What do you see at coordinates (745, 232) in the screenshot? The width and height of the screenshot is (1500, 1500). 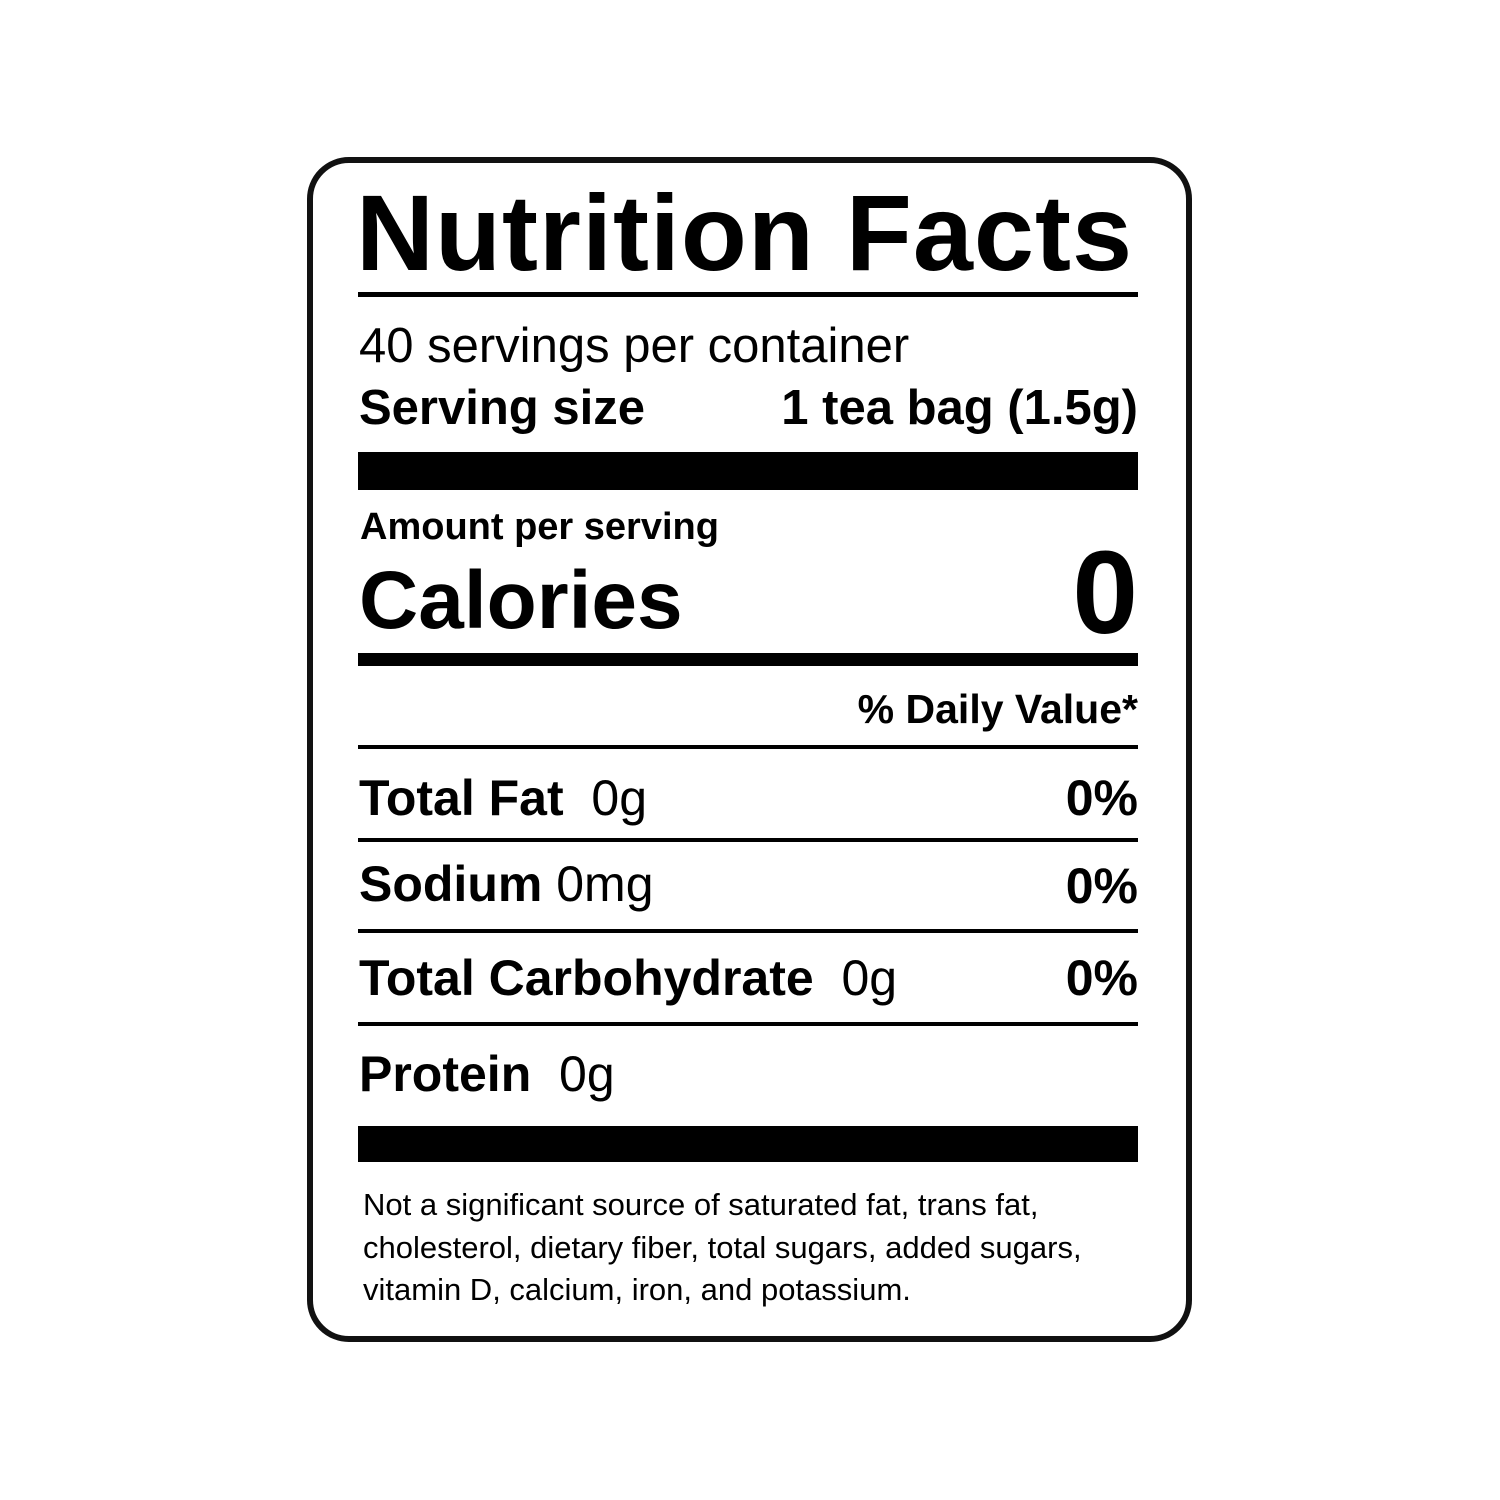 I see `label-title: Nutrition Facts` at bounding box center [745, 232].